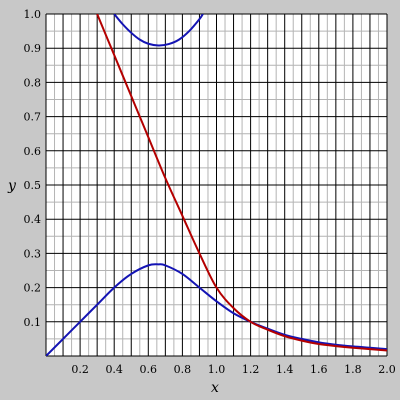 This screenshot has width=400, height=400. I want to click on y-tick-label: 0.1, so click(33, 322).